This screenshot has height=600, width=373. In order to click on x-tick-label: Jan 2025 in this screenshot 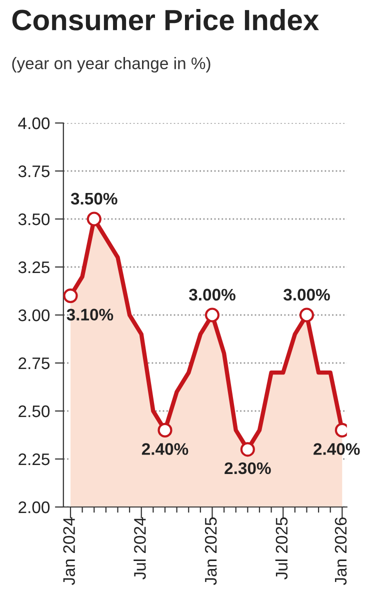, I will do `click(210, 551)`.